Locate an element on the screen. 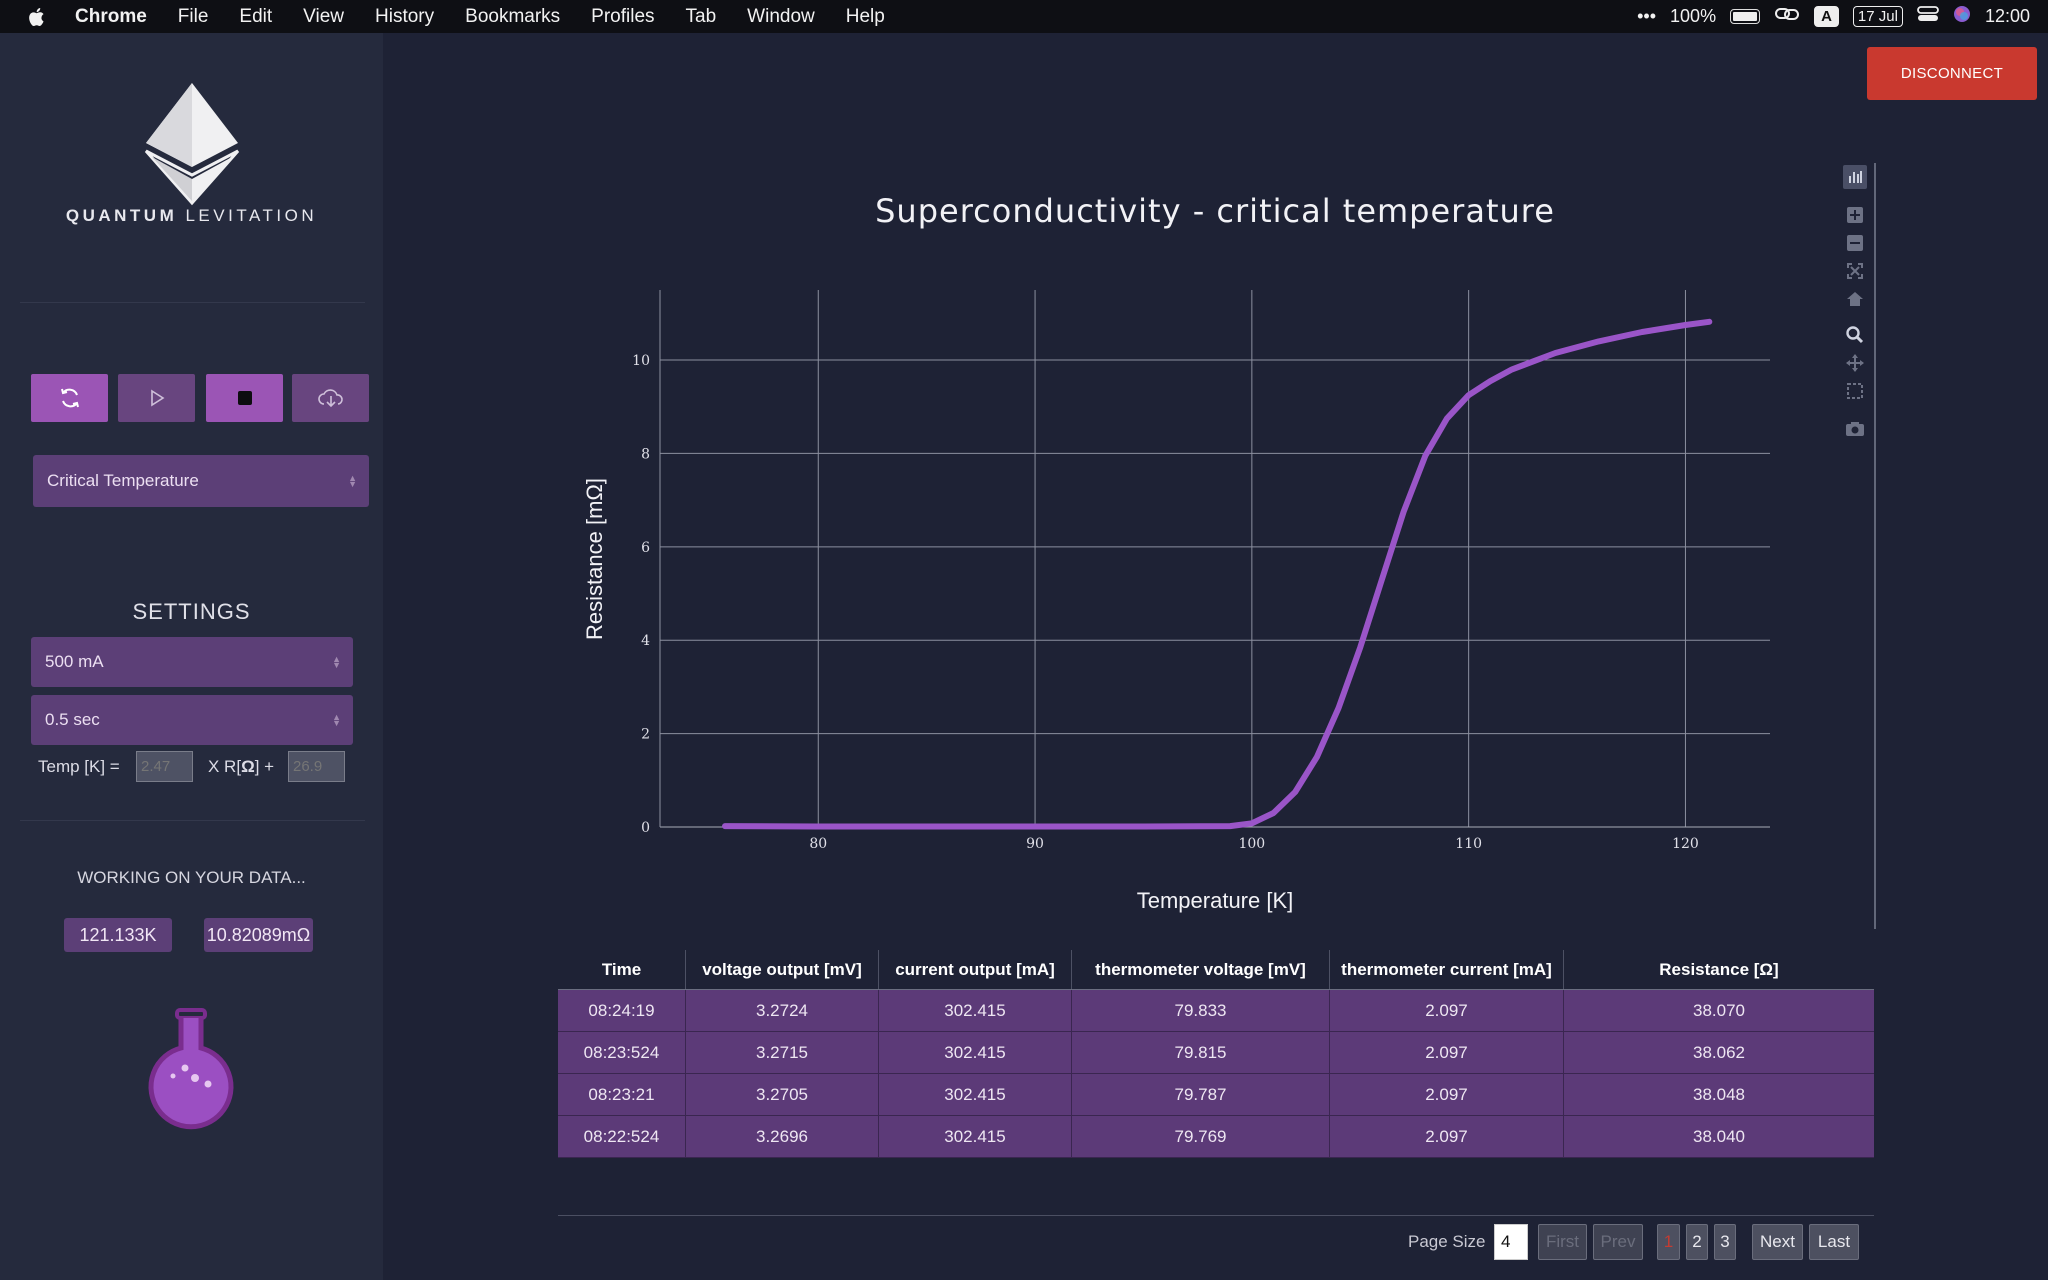 This screenshot has height=1280, width=2048. autoscale-icon is located at coordinates (1855, 271).